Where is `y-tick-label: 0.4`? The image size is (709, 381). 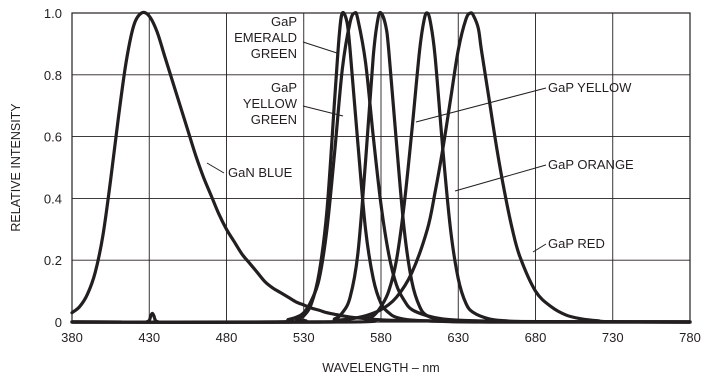
y-tick-label: 0.4 is located at coordinates (53, 198).